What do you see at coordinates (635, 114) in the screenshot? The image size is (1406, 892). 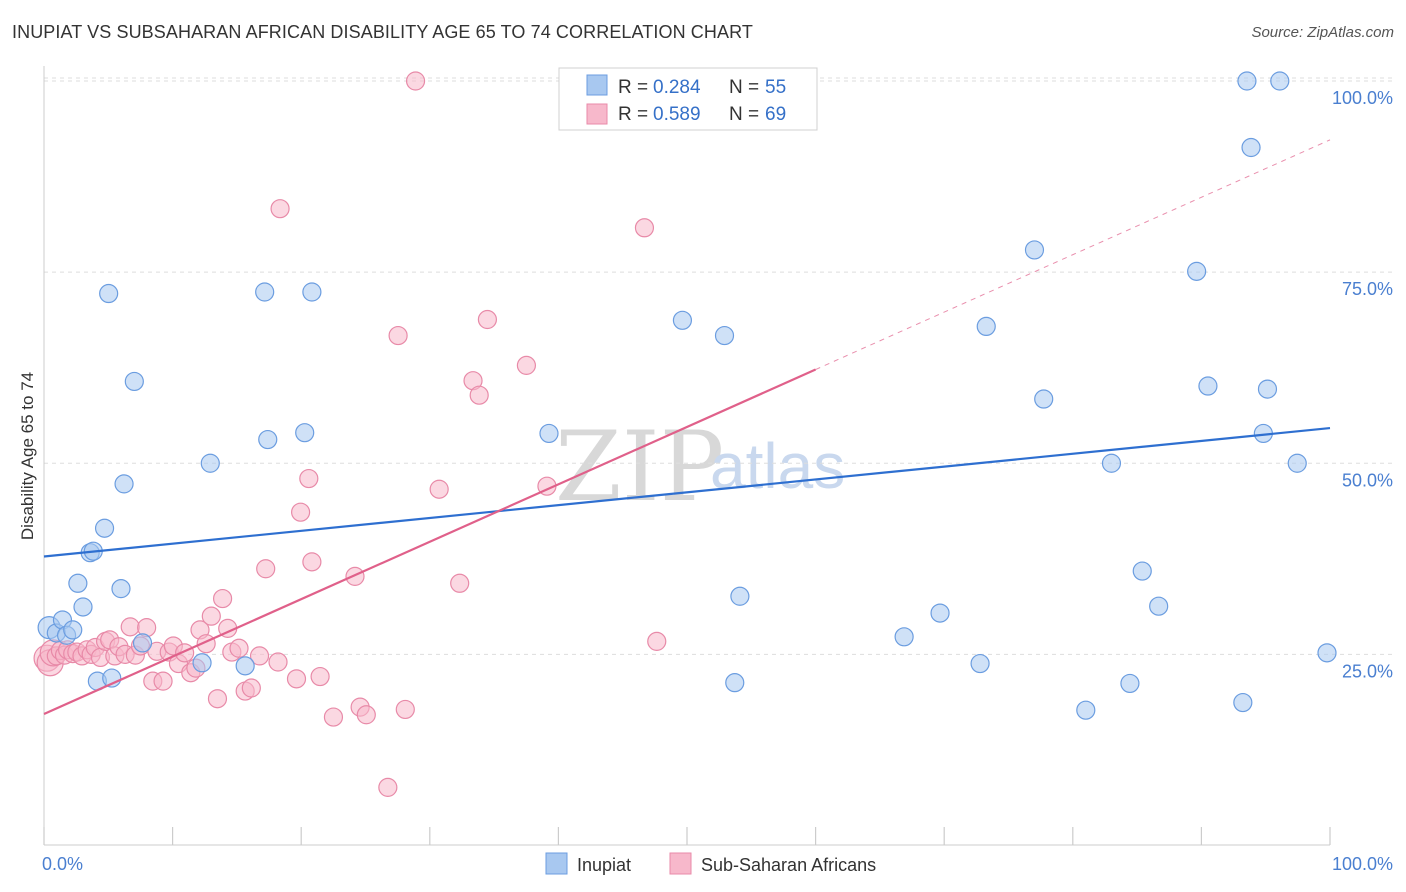 I see `stats-r-label-ssa: R =` at bounding box center [635, 114].